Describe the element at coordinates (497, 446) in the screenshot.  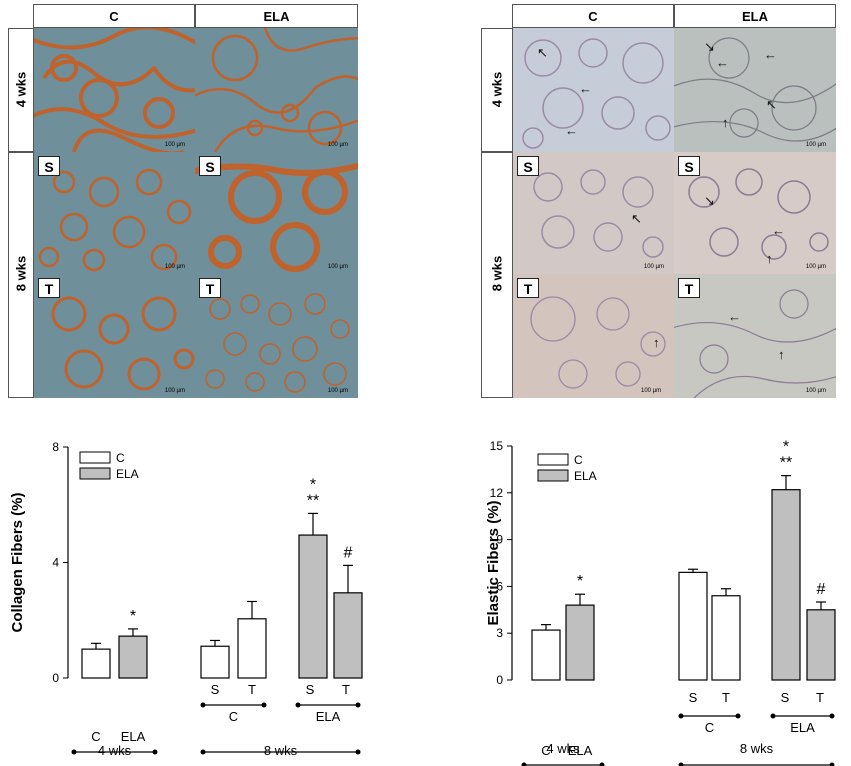
I see `y-tick-label: 15` at that location.